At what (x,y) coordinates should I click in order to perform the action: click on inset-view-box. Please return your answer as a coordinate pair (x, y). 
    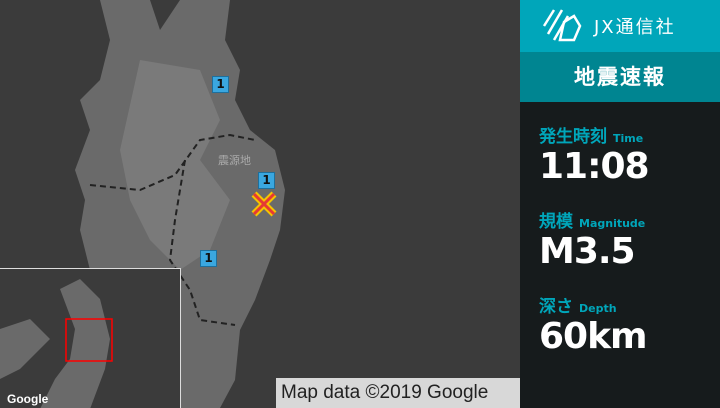
    Looking at the image, I should click on (89, 340).